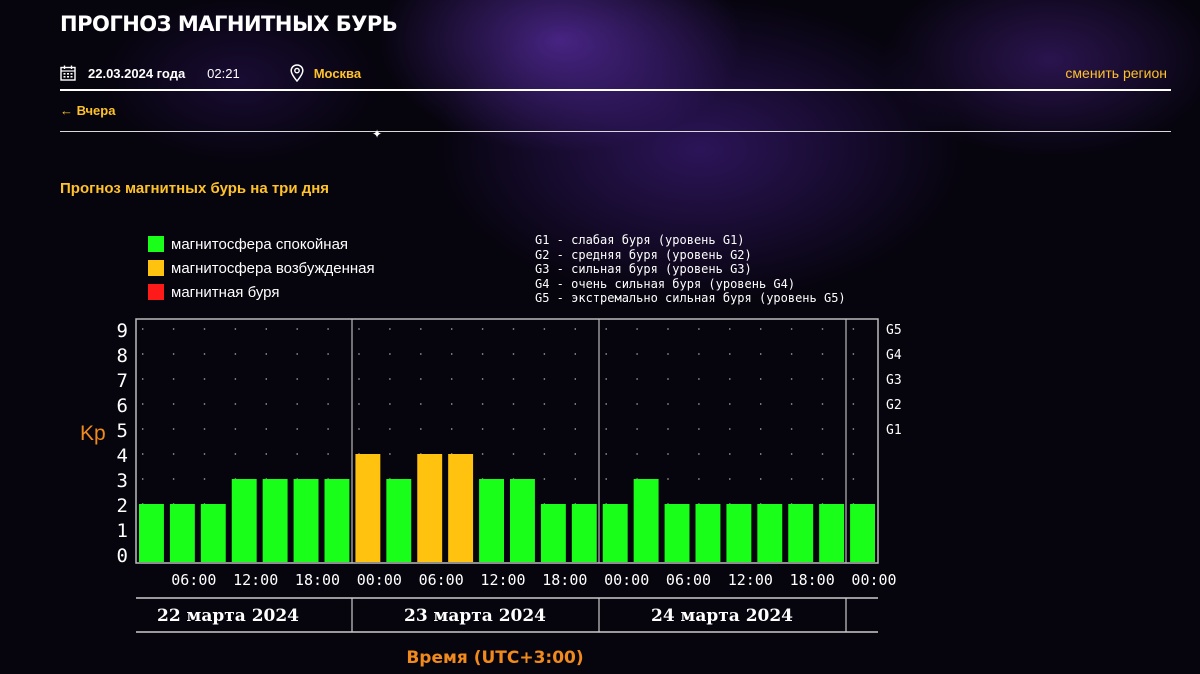 Image resolution: width=1200 pixels, height=674 pixels. Describe the element at coordinates (894, 430) in the screenshot. I see `g-level-tick-label: G1` at that location.